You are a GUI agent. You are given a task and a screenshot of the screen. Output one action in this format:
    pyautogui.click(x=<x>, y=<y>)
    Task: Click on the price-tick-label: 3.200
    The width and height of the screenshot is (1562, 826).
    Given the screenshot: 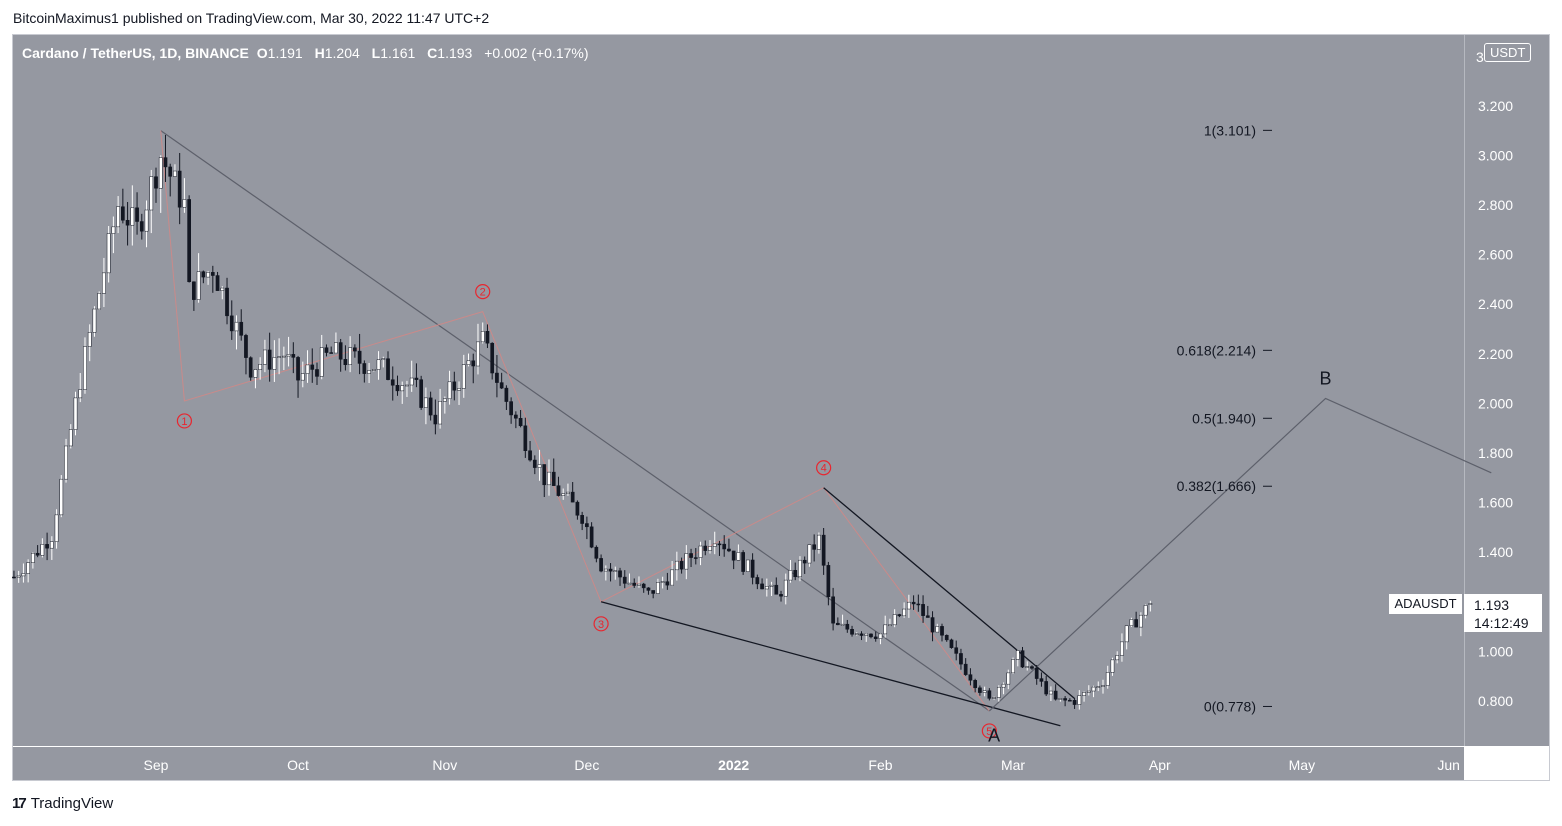 What is the action you would take?
    pyautogui.click(x=1495, y=106)
    